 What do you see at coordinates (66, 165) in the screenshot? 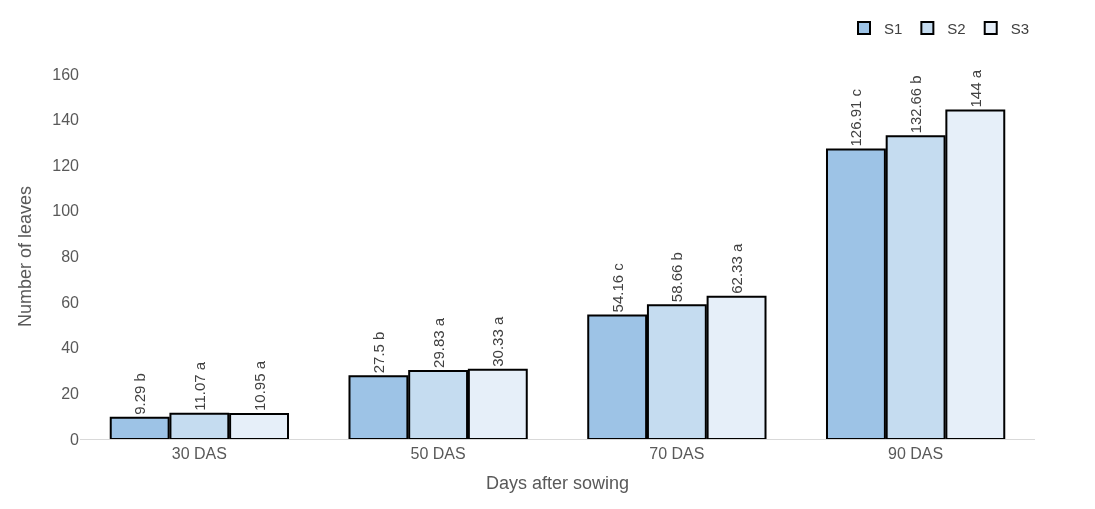
I see `y-tick-label: 120` at bounding box center [66, 165].